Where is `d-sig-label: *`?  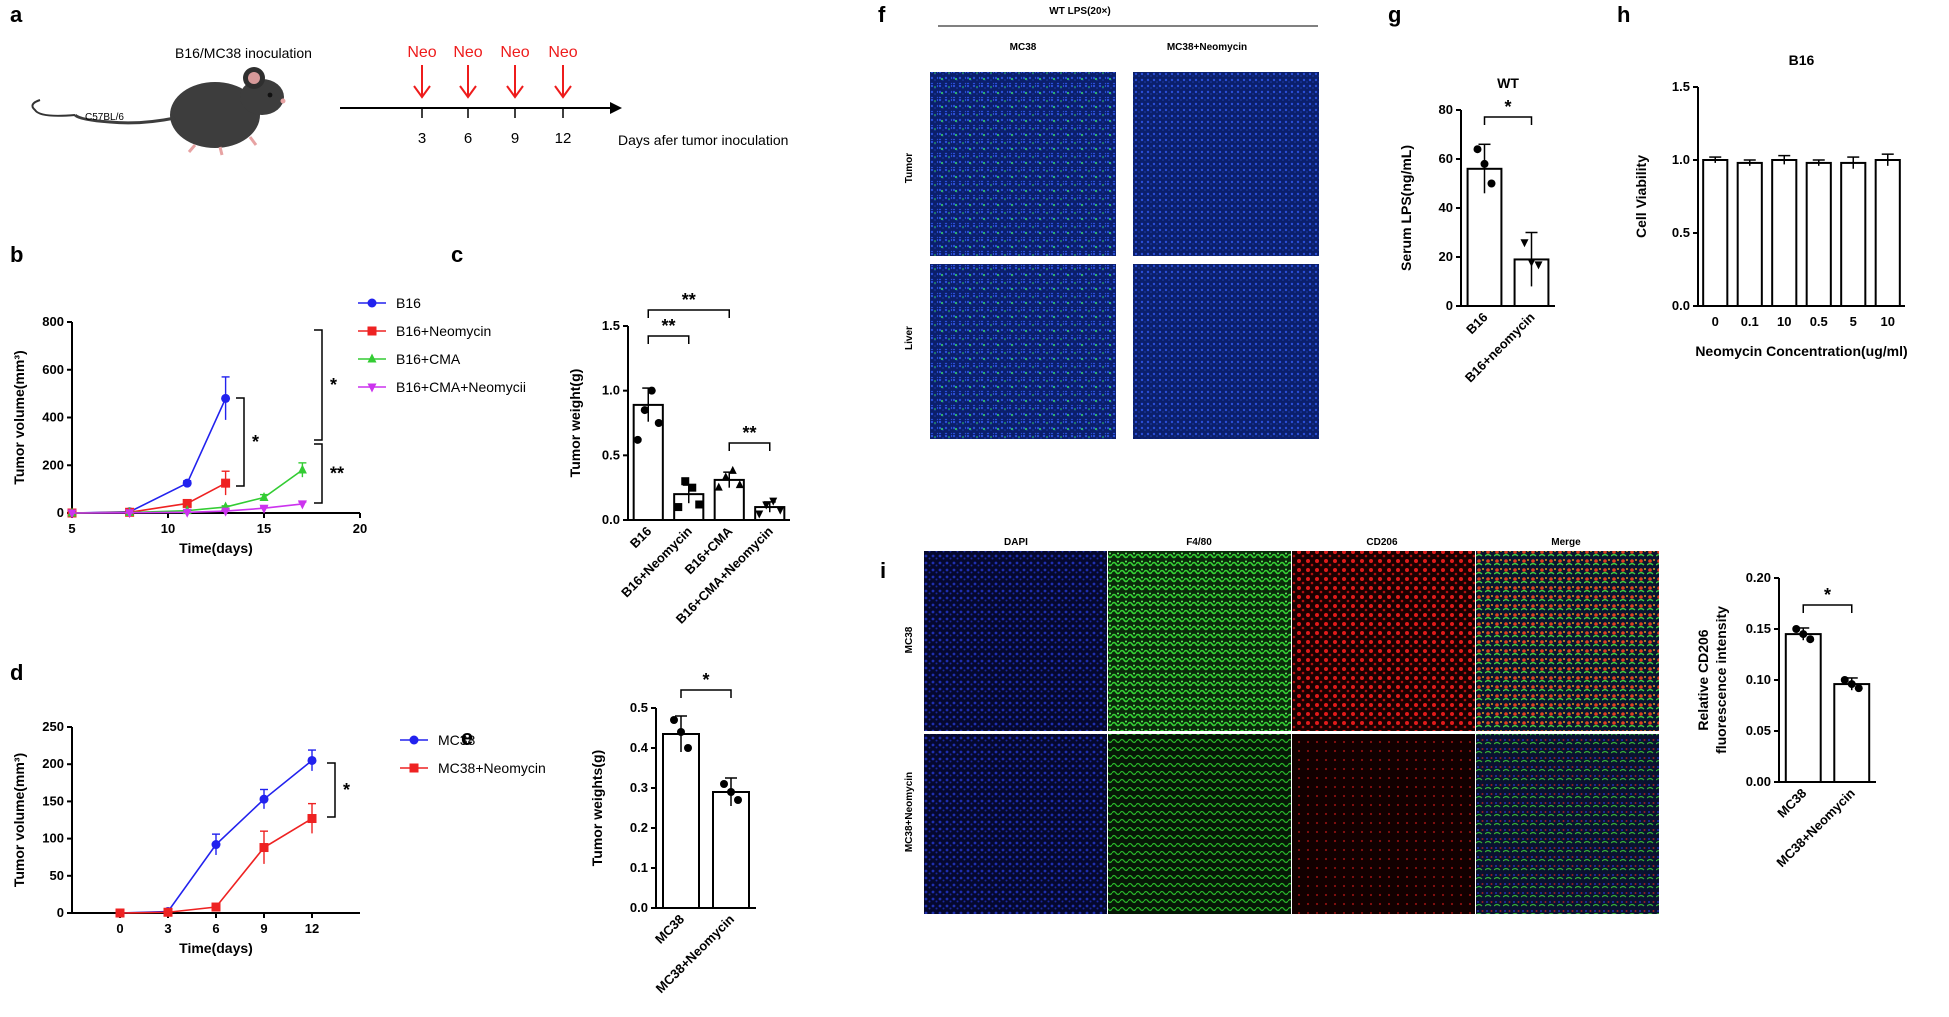 d-sig-label: * is located at coordinates (346, 790).